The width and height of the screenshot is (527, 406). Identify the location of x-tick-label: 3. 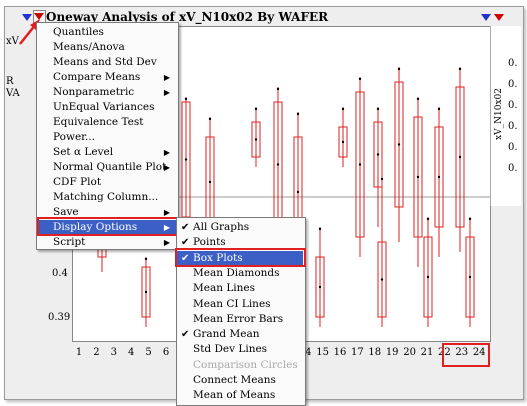
(113, 352).